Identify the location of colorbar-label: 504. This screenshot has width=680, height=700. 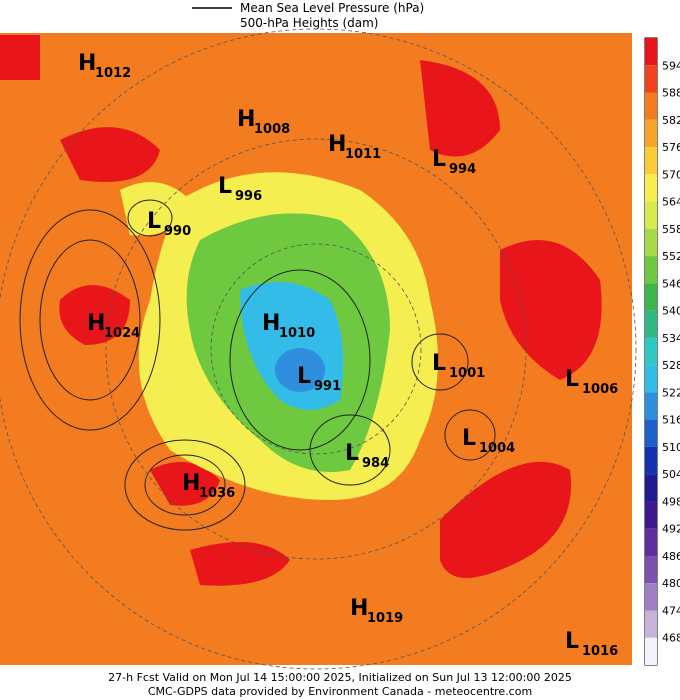
(671, 474).